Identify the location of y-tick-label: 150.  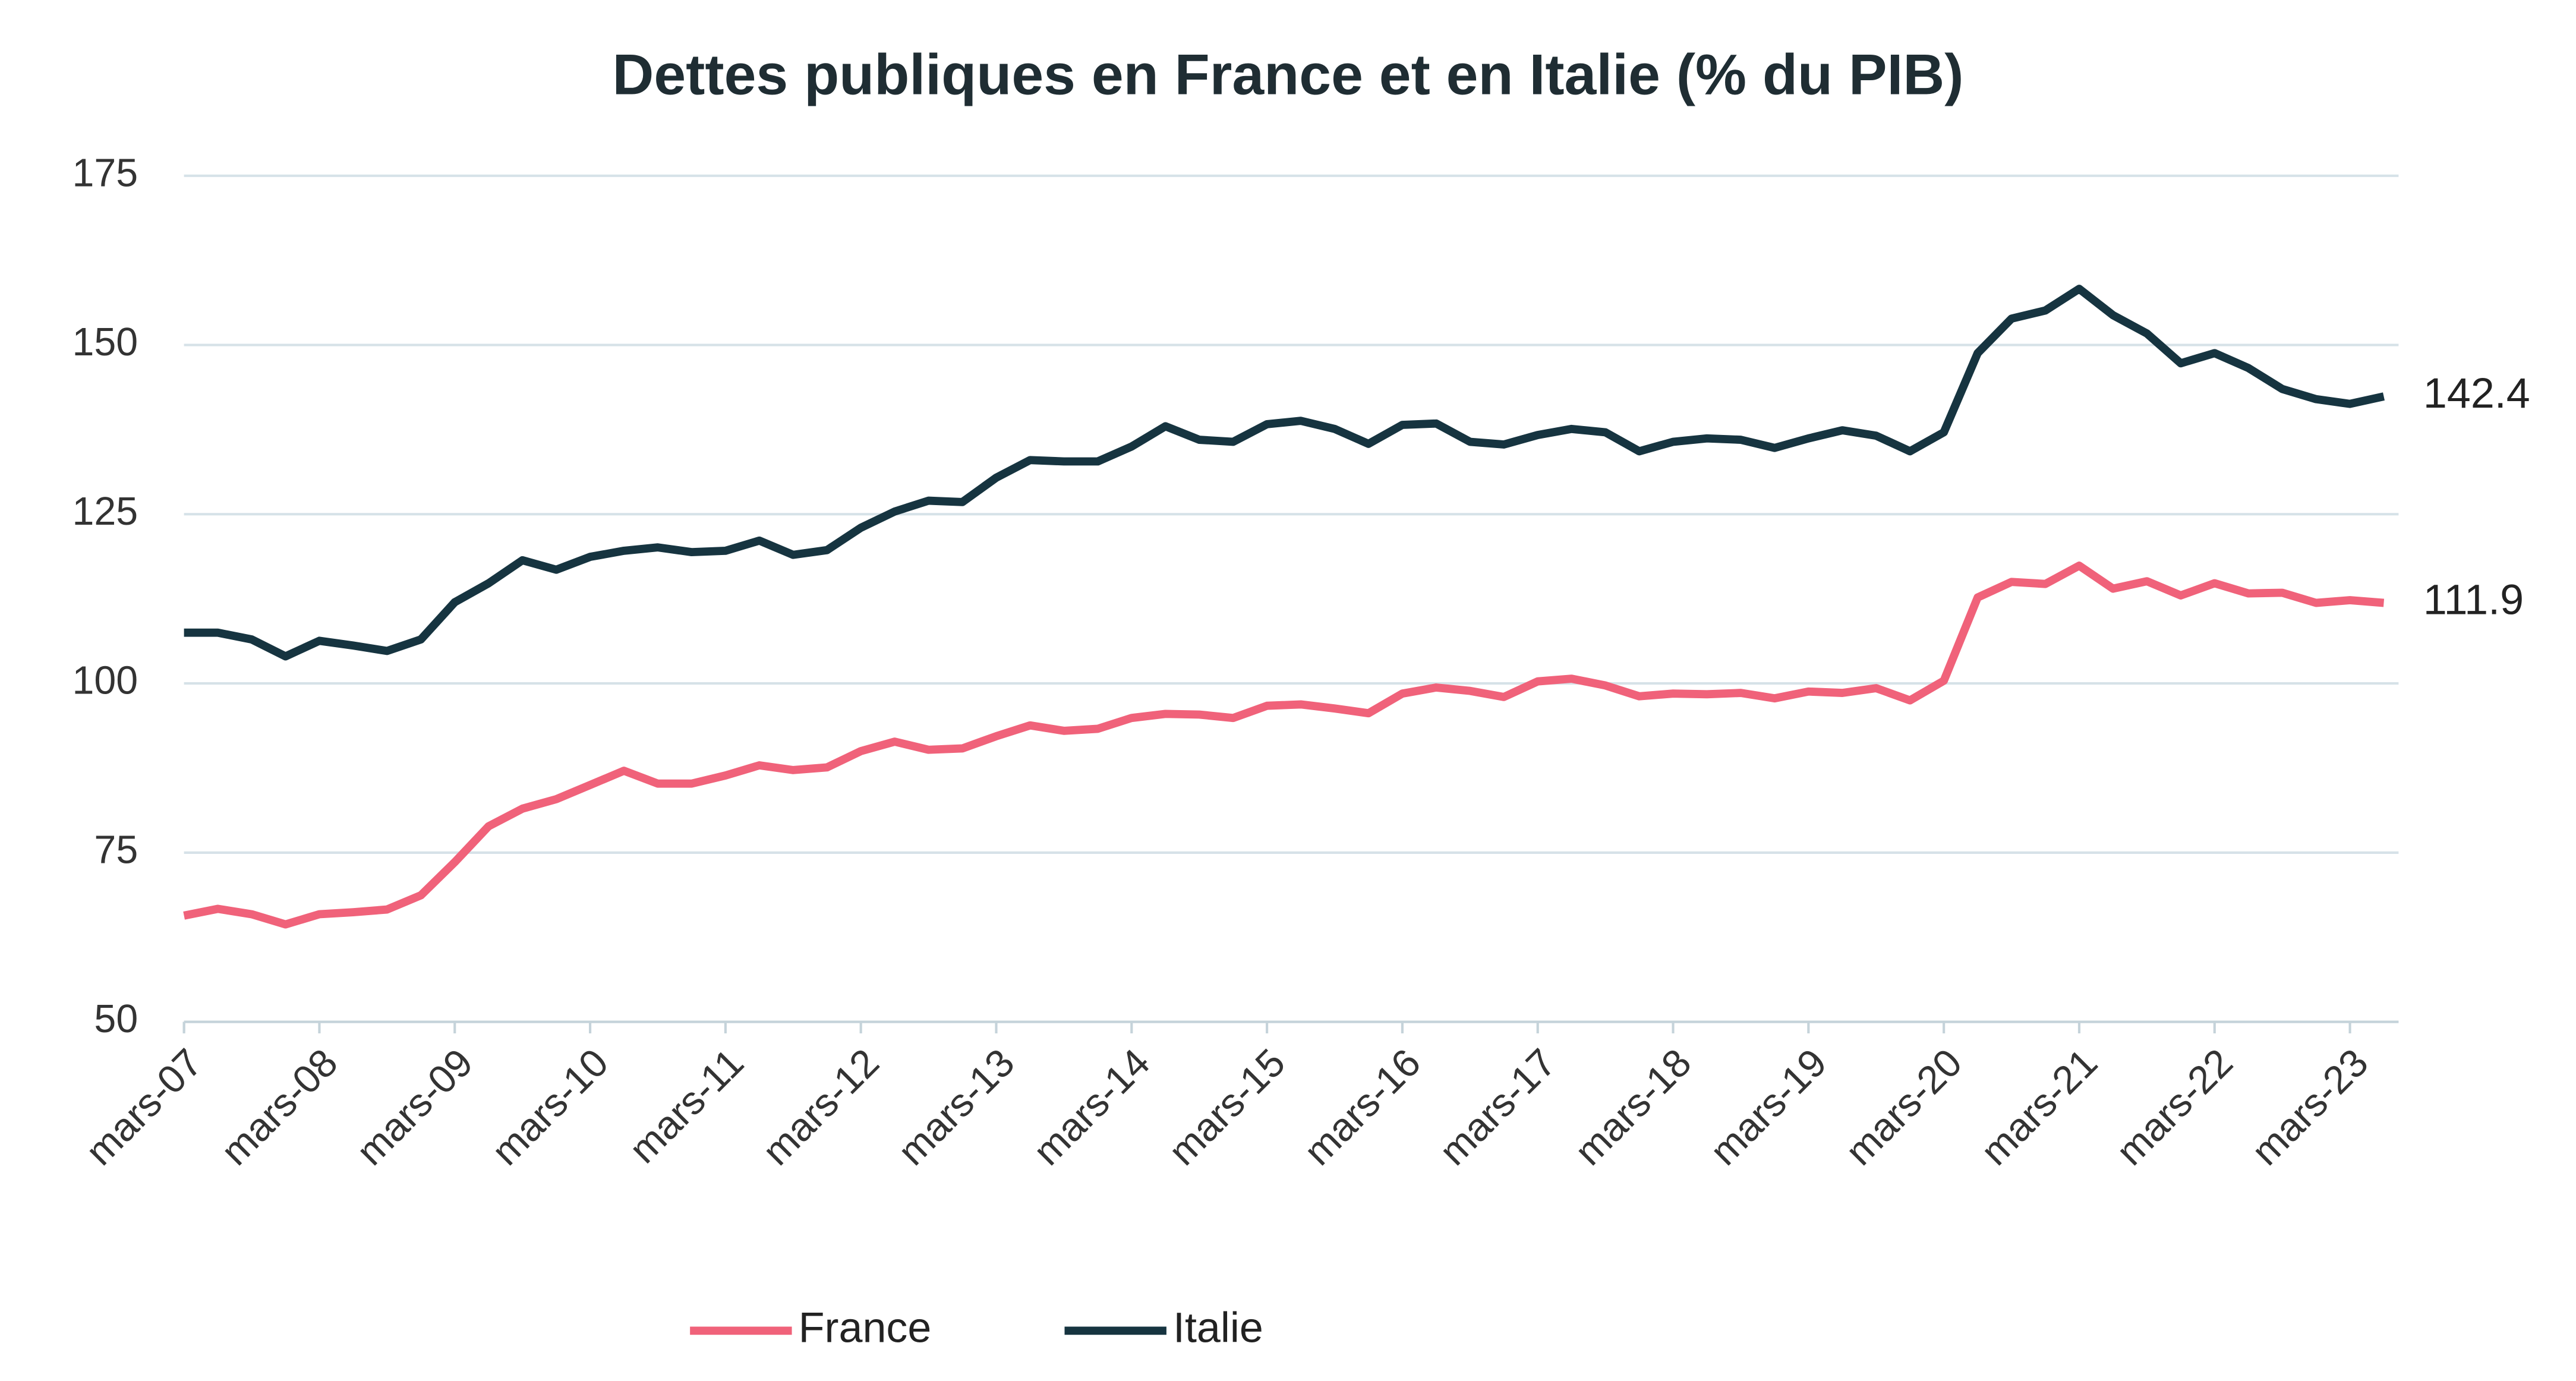
(105, 342).